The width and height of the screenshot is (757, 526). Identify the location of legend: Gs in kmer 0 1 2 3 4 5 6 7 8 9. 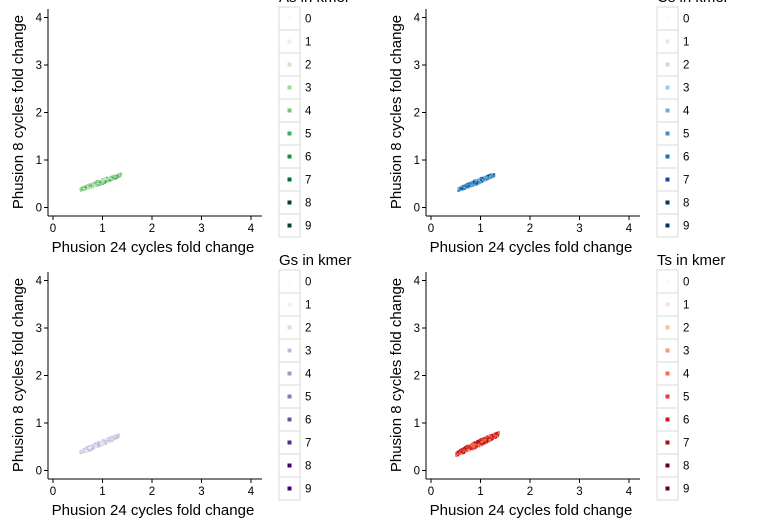
(315, 376).